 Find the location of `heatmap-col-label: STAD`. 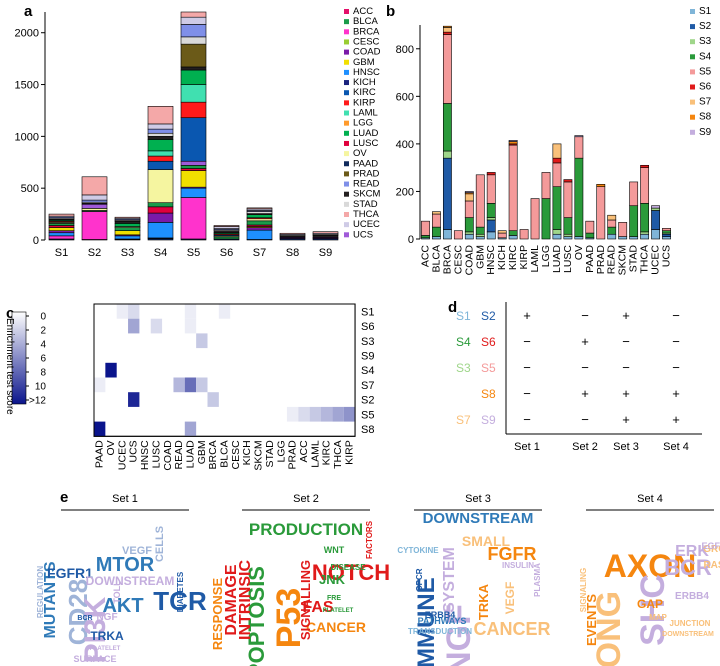

heatmap-col-label: STAD is located at coordinates (270, 454).